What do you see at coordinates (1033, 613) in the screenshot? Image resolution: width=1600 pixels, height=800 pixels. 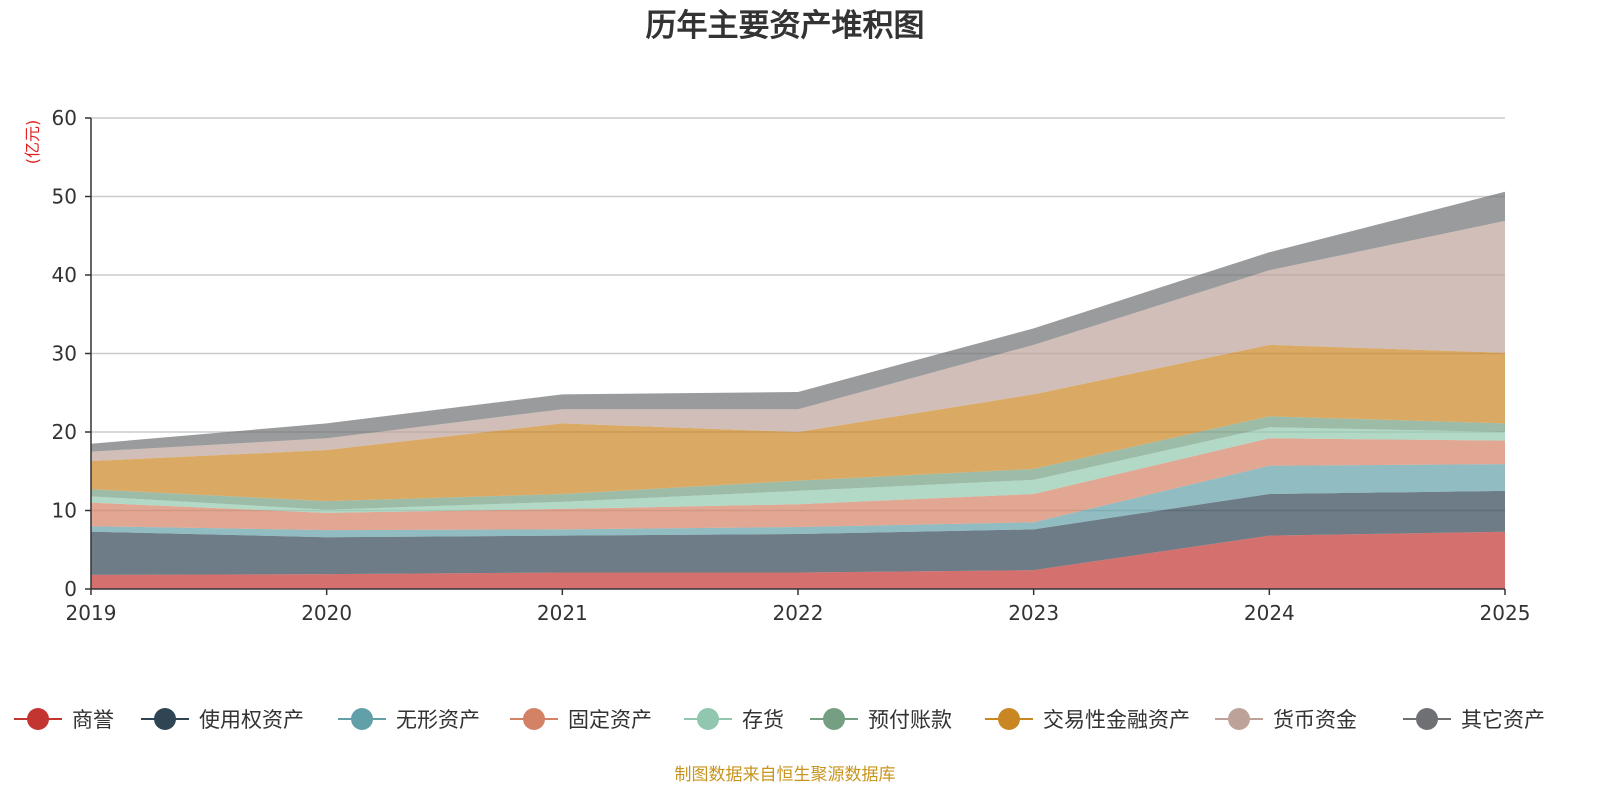 I see `x-tick-label: 2023` at bounding box center [1033, 613].